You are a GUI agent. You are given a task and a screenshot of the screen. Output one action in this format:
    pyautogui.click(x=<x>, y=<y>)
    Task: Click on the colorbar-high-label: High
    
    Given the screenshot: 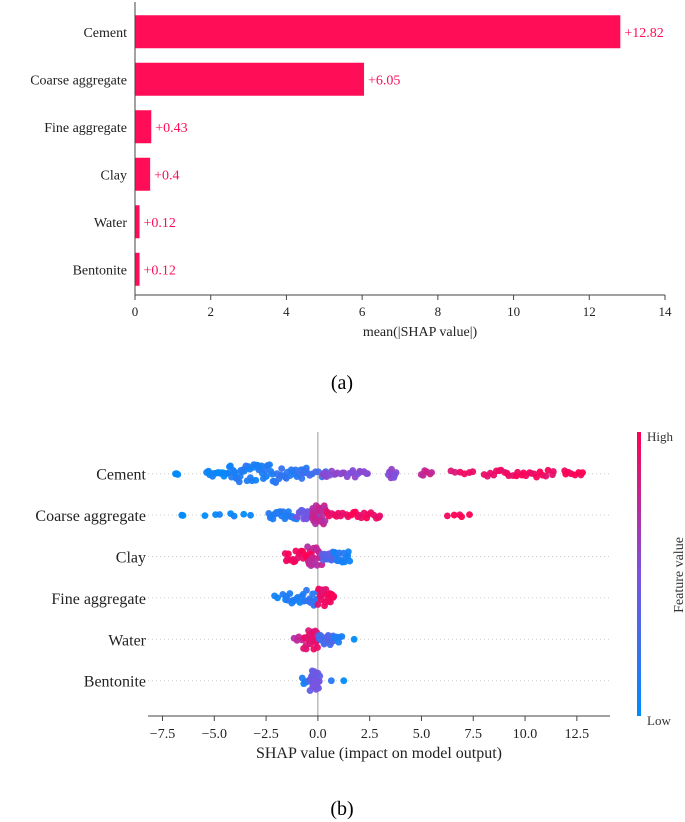 What is the action you would take?
    pyautogui.click(x=660, y=436)
    